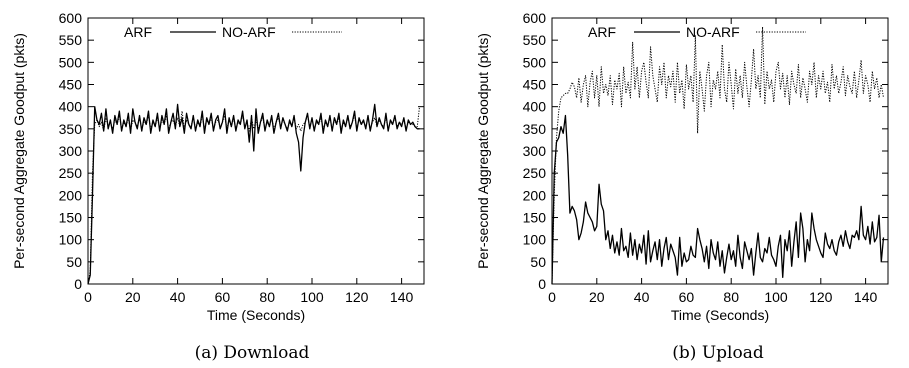  What do you see at coordinates (252, 353) in the screenshot?
I see `figure-caption: (a) Download` at bounding box center [252, 353].